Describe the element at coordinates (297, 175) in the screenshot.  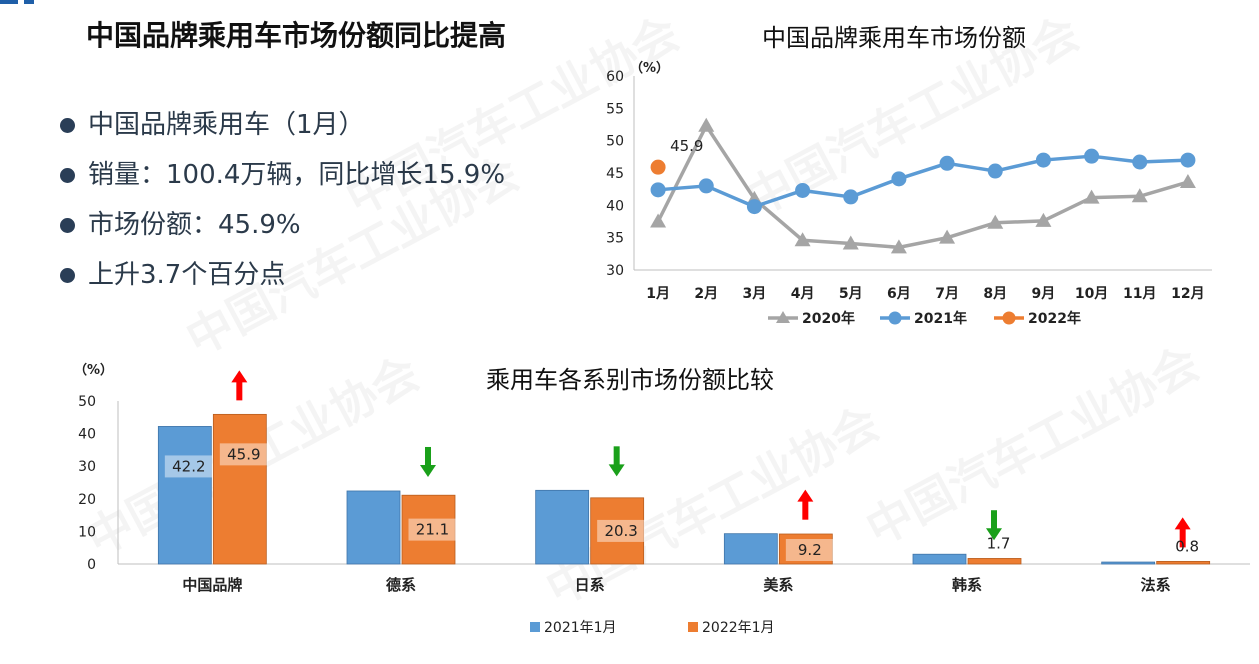
I see `bullet-text: 销量：100.4万辆，同比增长15.9%` at that location.